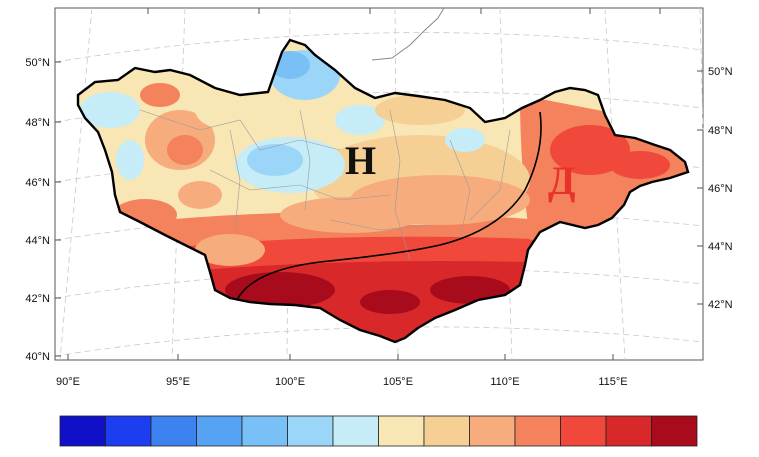  I want to click on lon-label: 100°E, so click(290, 382).